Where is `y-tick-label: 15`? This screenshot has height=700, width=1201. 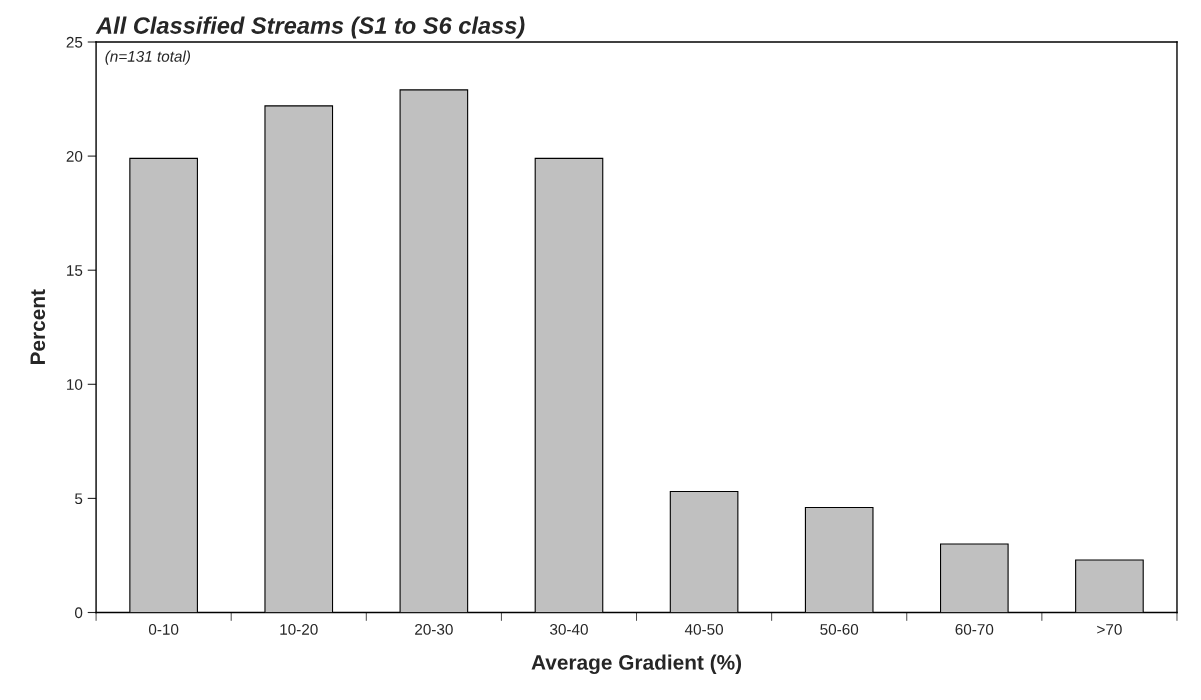 y-tick-label: 15 is located at coordinates (75, 270).